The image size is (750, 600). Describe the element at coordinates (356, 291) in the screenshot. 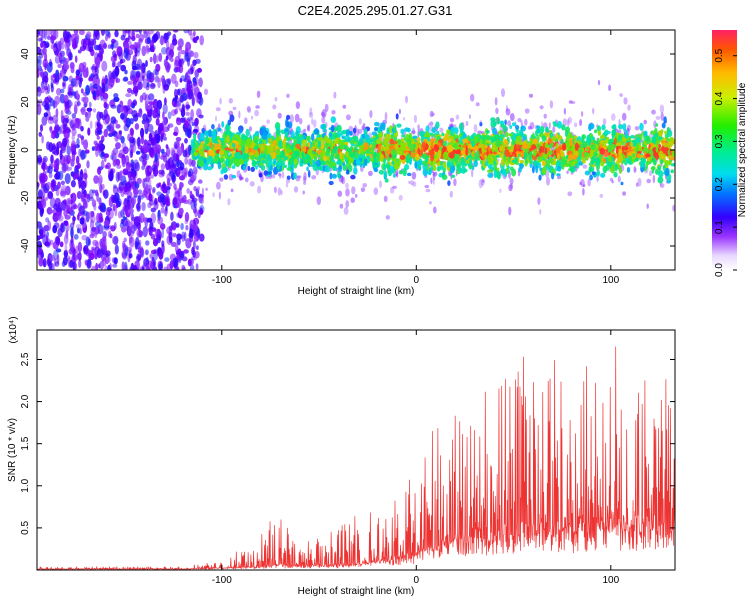

I see `spectrogram-xlabel: Height of straight line (km)` at that location.